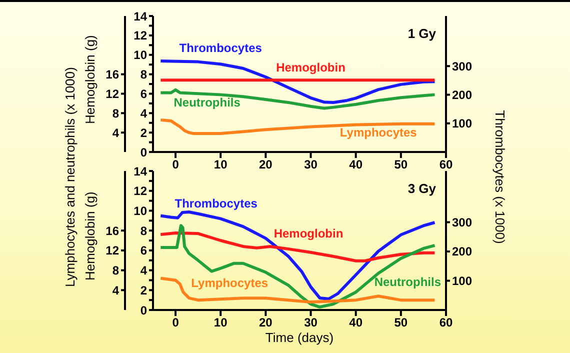 The height and width of the screenshot is (353, 570). I want to click on x-axis-title: Time (days), so click(299, 337).